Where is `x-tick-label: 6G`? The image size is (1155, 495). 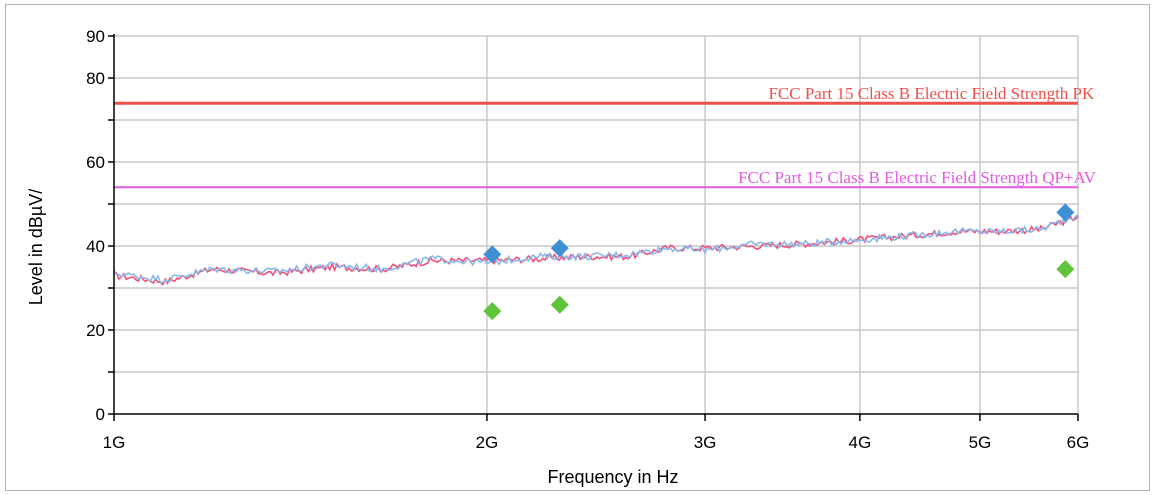
x-tick-label: 6G is located at coordinates (1078, 442).